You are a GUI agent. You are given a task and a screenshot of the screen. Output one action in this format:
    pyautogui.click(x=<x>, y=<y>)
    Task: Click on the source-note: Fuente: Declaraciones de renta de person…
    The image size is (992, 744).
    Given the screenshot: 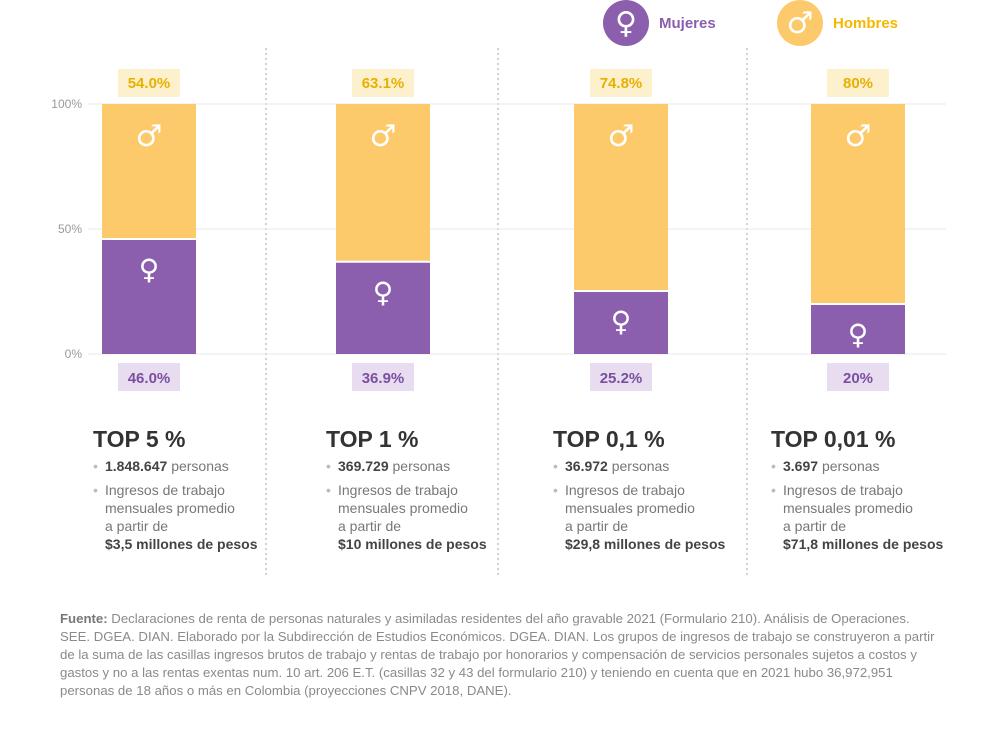 What is the action you would take?
    pyautogui.click(x=500, y=655)
    